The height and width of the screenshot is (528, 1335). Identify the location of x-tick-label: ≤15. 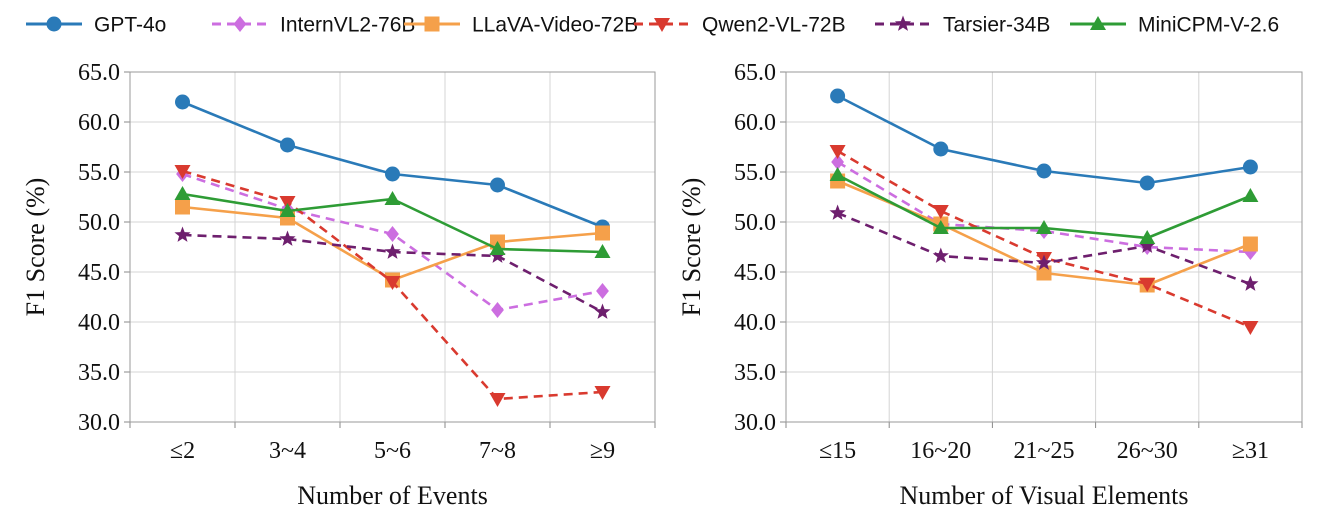
(837, 451).